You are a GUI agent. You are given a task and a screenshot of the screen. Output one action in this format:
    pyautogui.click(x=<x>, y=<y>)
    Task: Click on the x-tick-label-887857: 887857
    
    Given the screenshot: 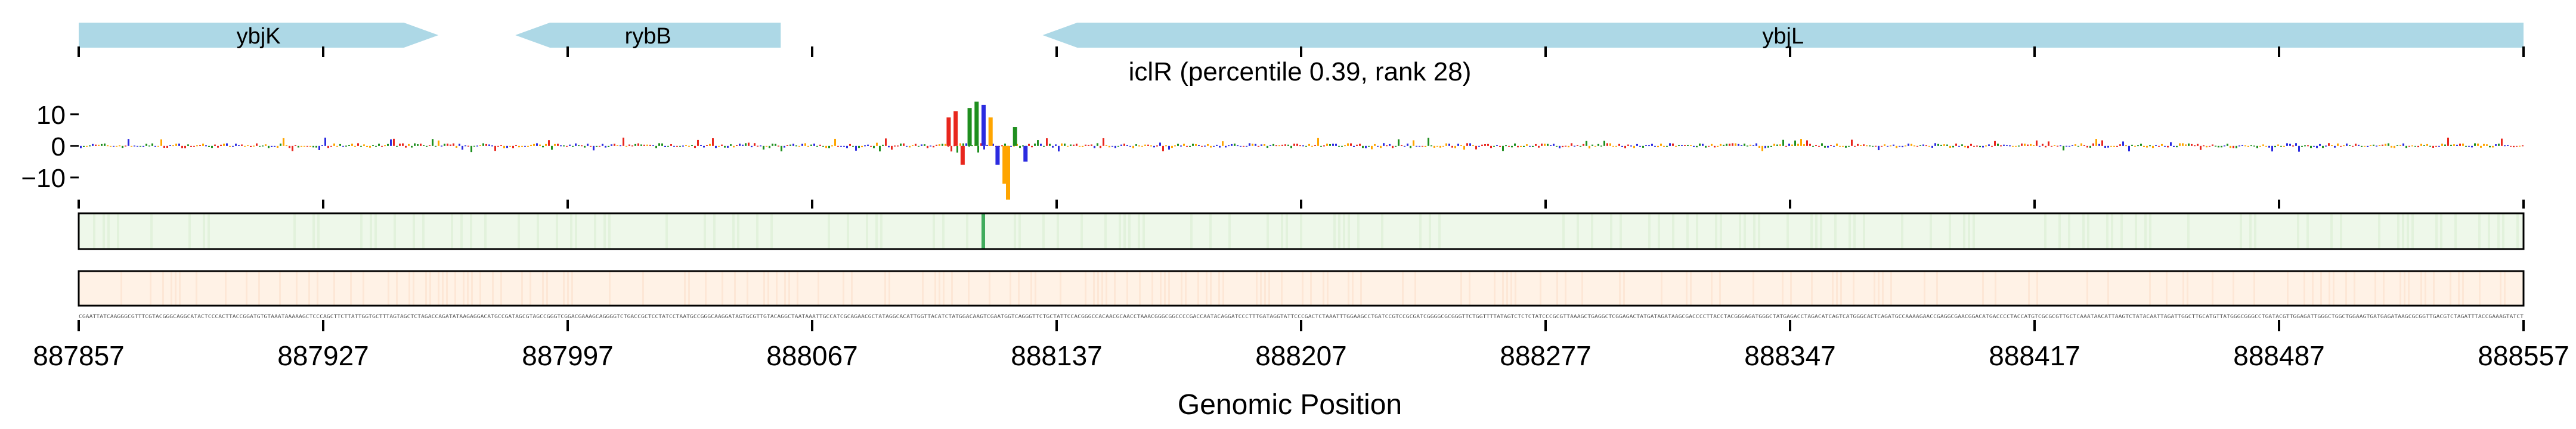 What is the action you would take?
    pyautogui.click(x=79, y=355)
    